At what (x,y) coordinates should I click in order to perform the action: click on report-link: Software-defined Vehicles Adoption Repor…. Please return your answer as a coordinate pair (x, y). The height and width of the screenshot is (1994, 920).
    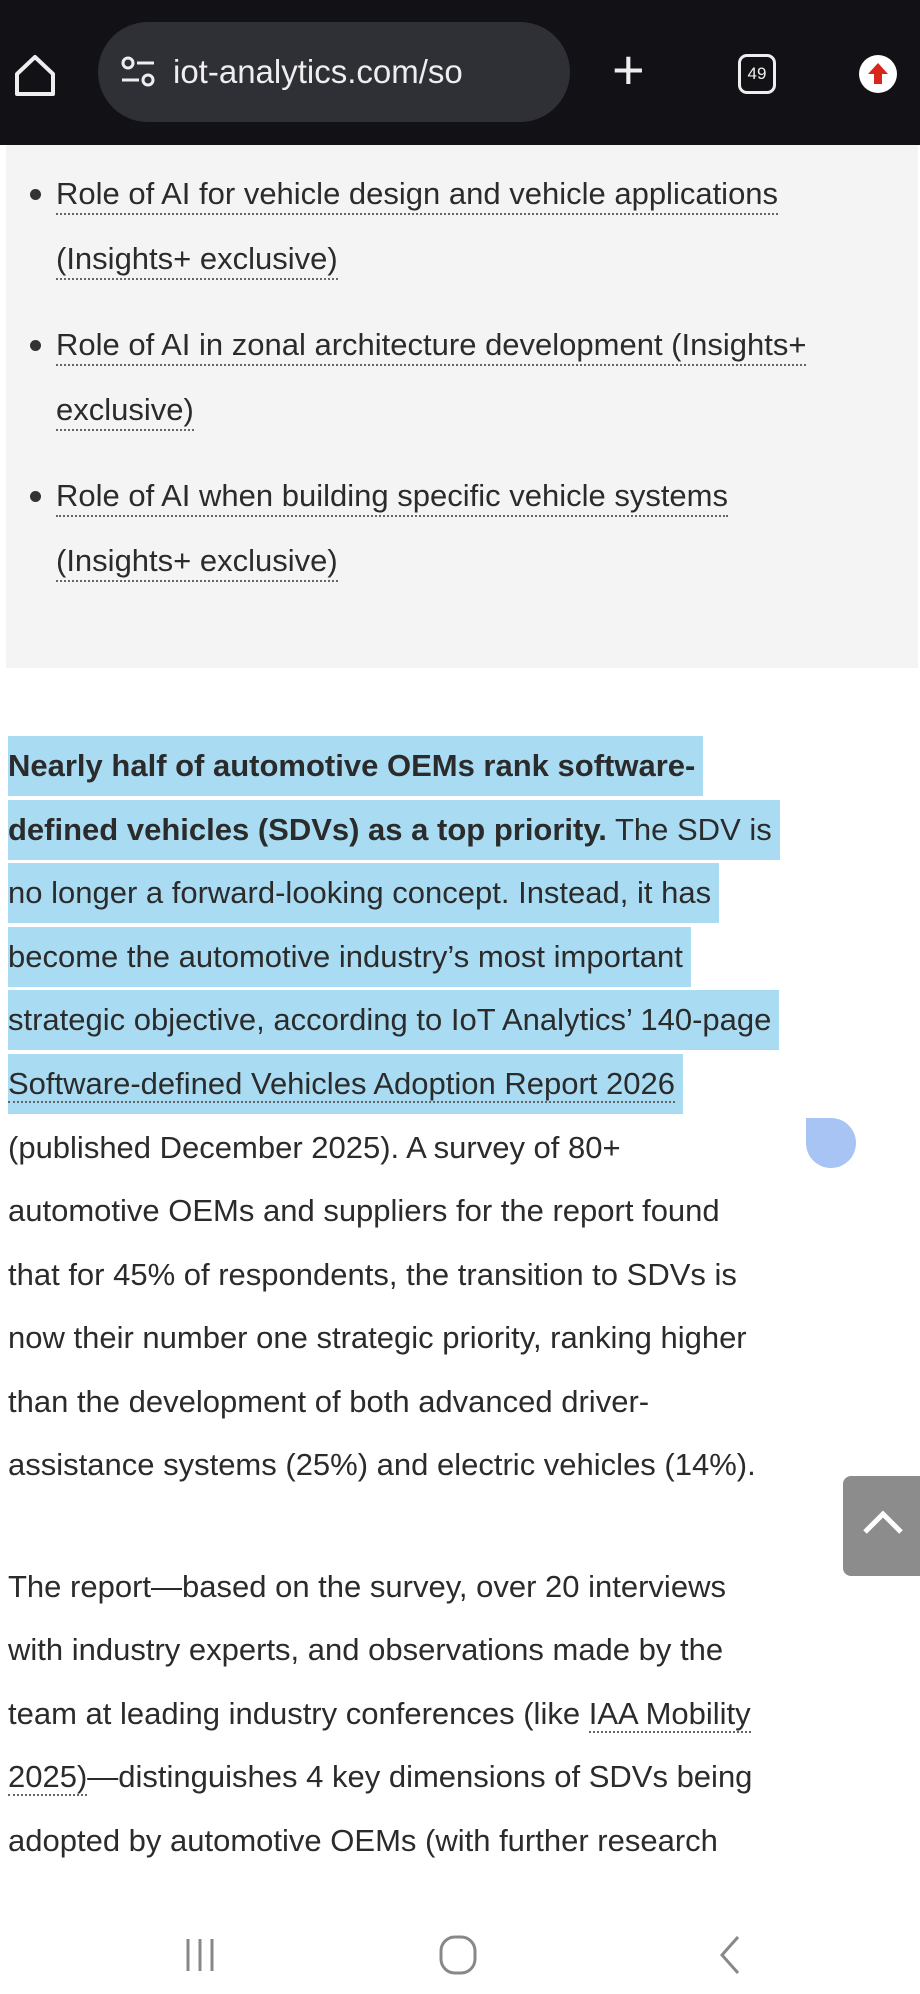
    Looking at the image, I should click on (341, 1084).